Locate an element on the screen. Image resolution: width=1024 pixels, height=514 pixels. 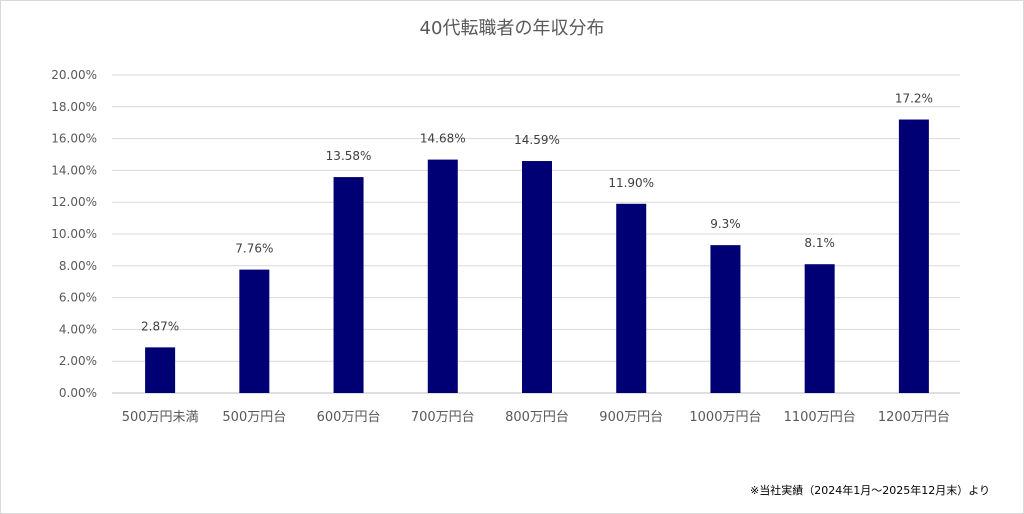
data-label: 2.87% is located at coordinates (160, 326).